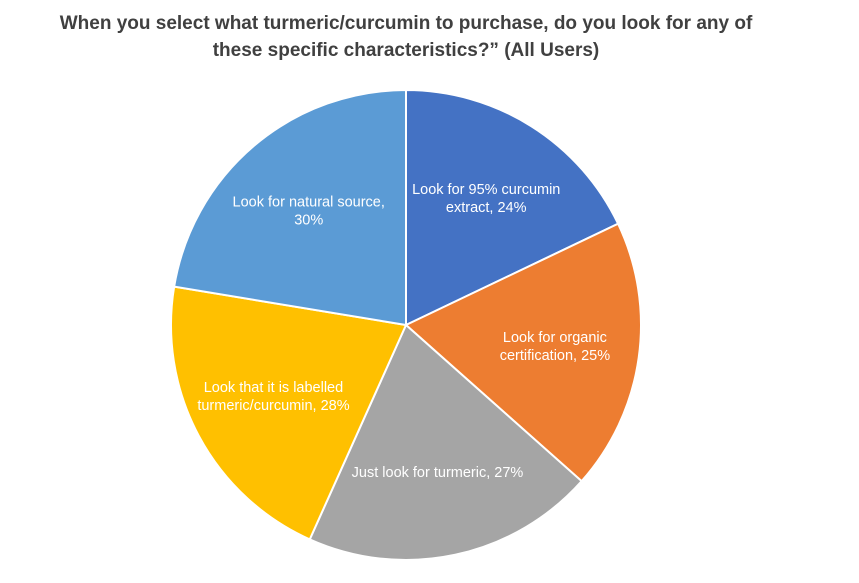 The height and width of the screenshot is (583, 859). I want to click on pie-slice-label-1: Look for 95% curcumin extract, 24%, so click(486, 199).